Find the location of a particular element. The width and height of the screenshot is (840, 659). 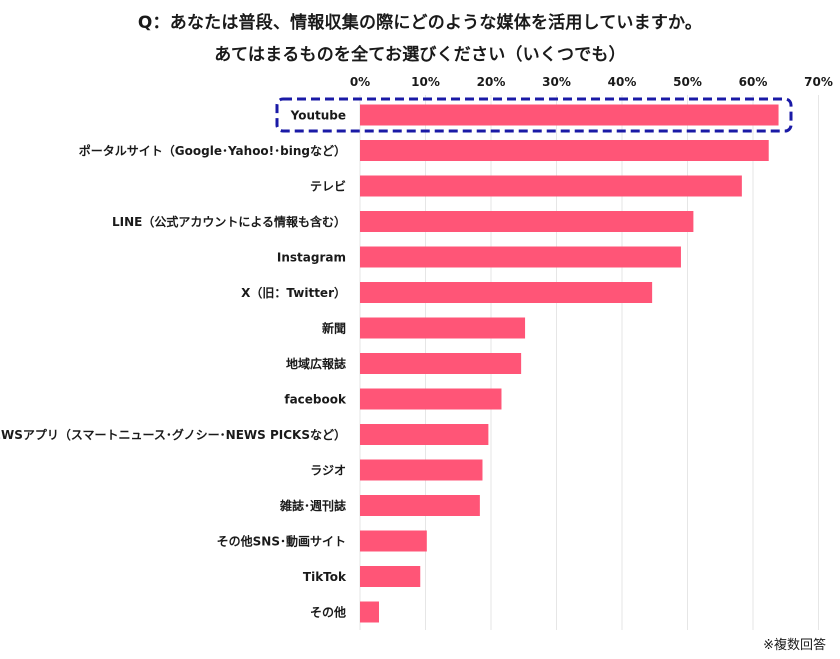

category-label: ポータルサイト（Google･Yahoo!･bingなど） is located at coordinates (212, 150).